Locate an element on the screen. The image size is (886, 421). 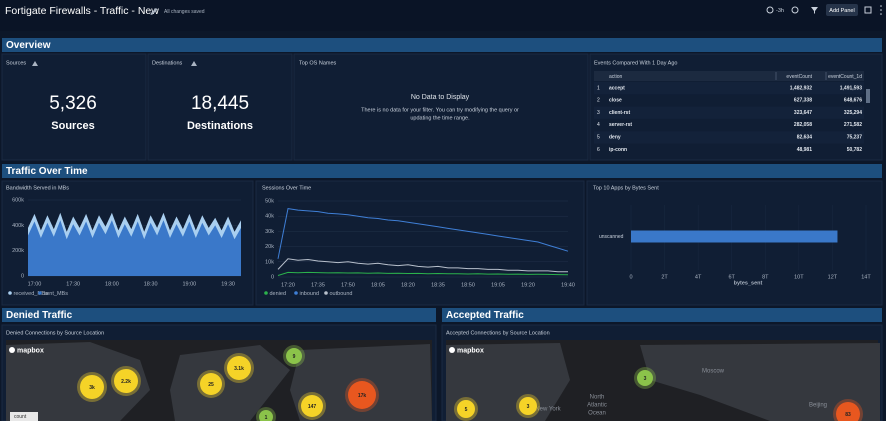
place-label: Beijing is located at coordinates (818, 406).